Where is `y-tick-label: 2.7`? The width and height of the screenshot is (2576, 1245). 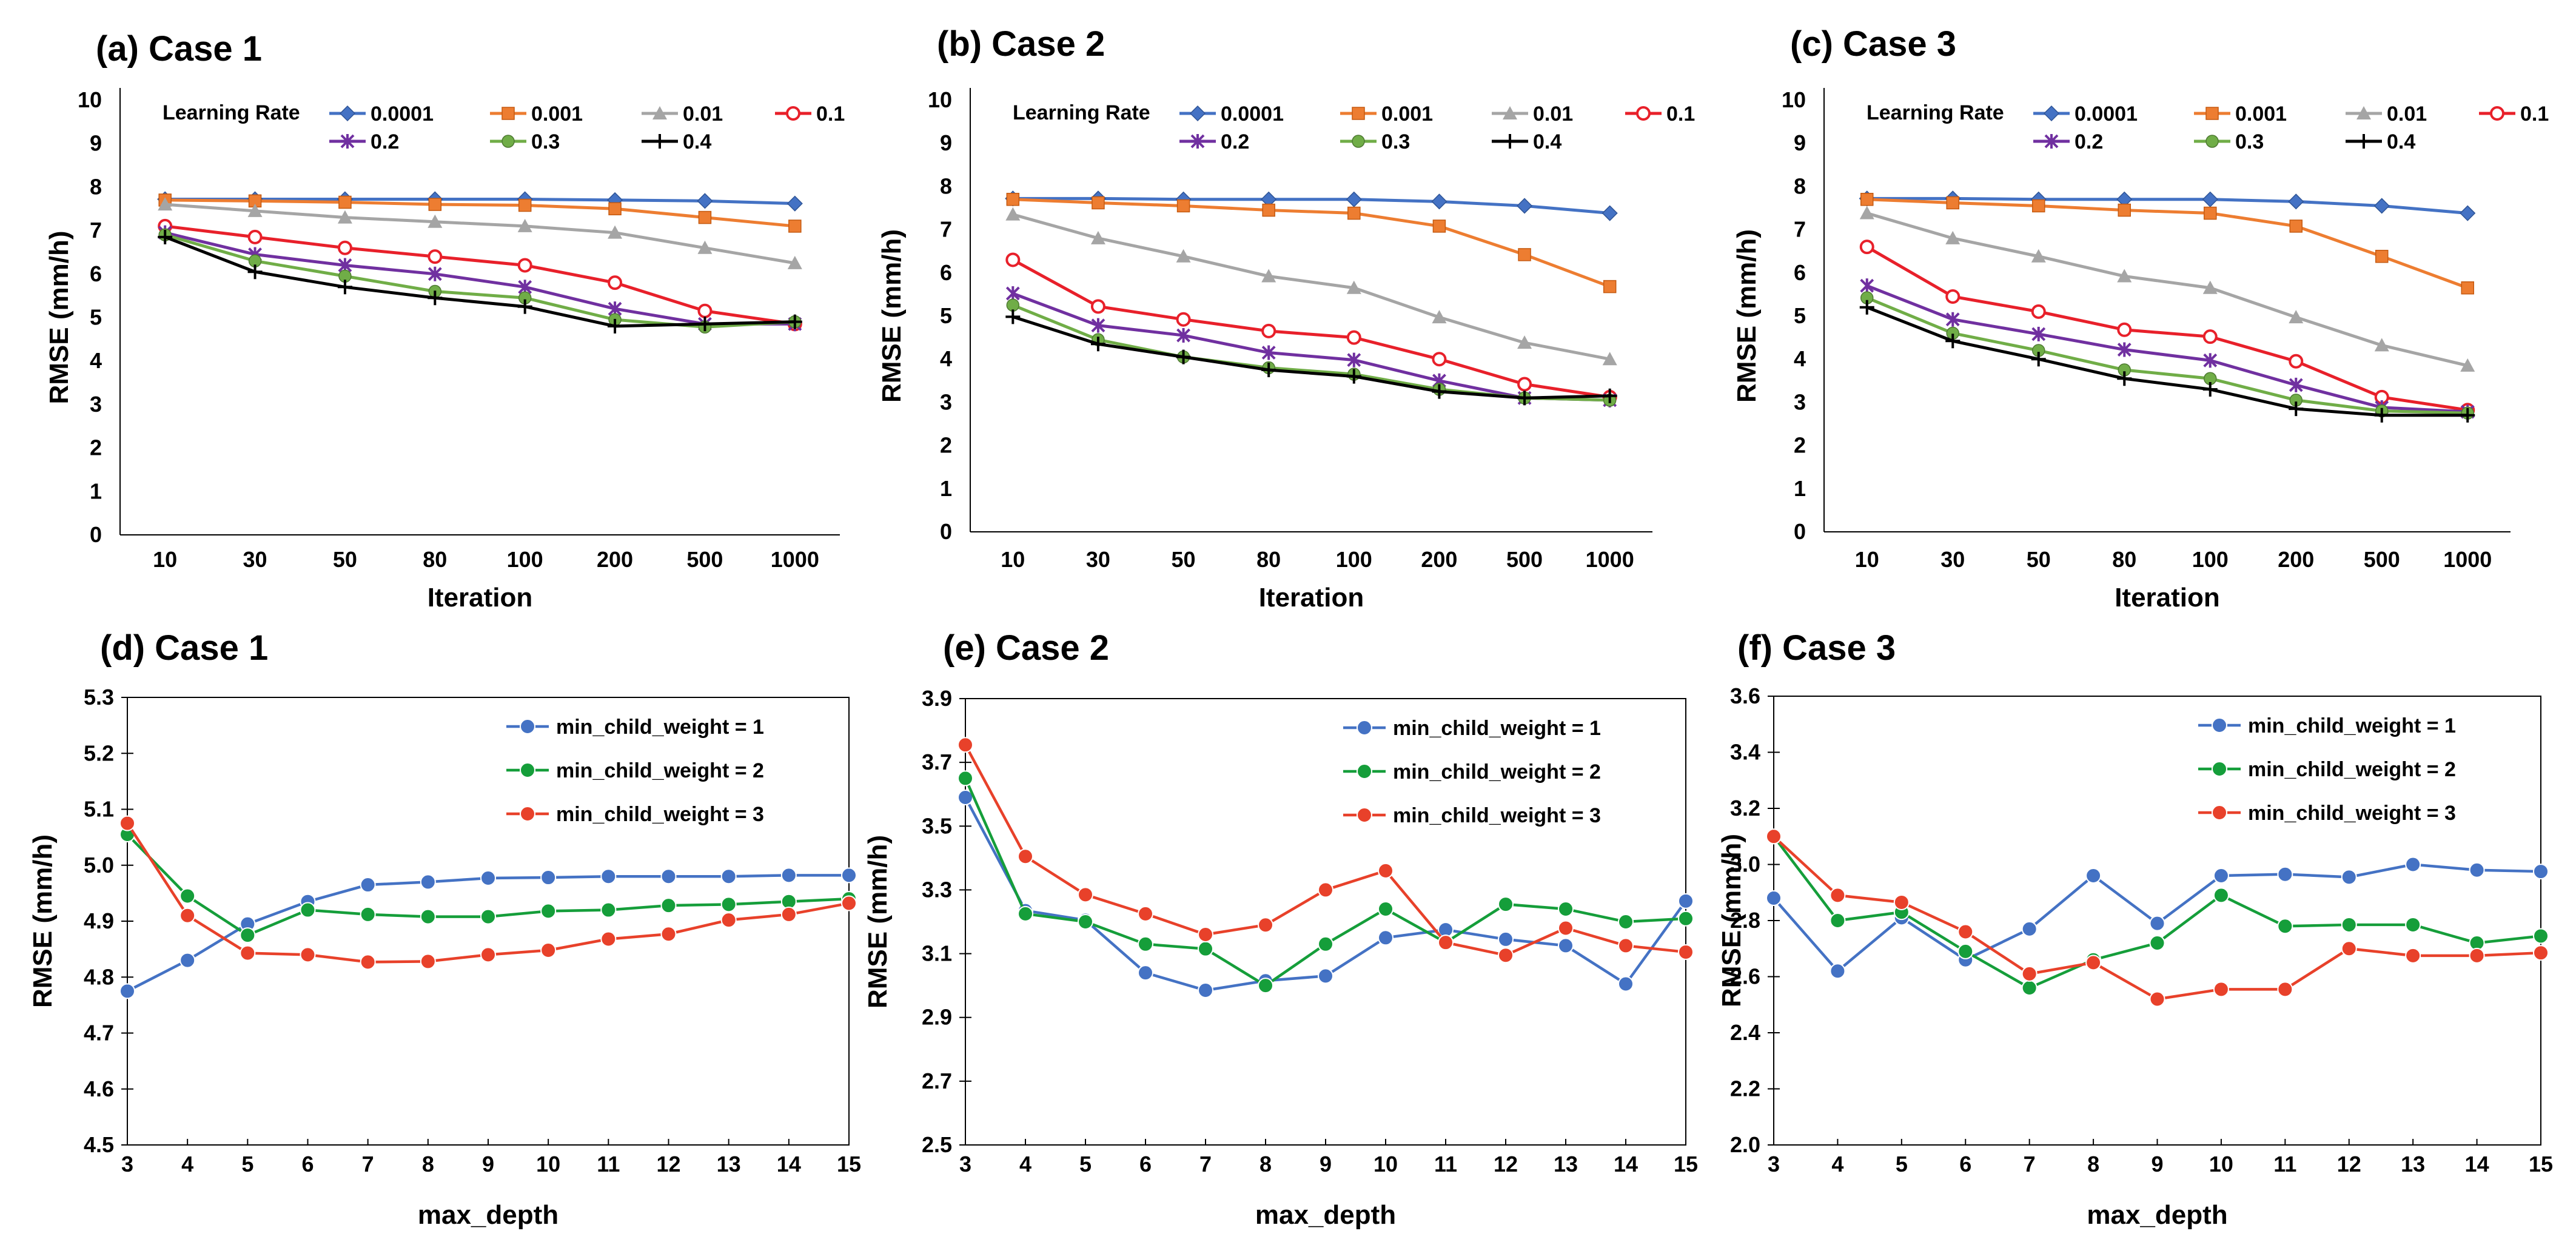
y-tick-label: 2.7 is located at coordinates (937, 1081).